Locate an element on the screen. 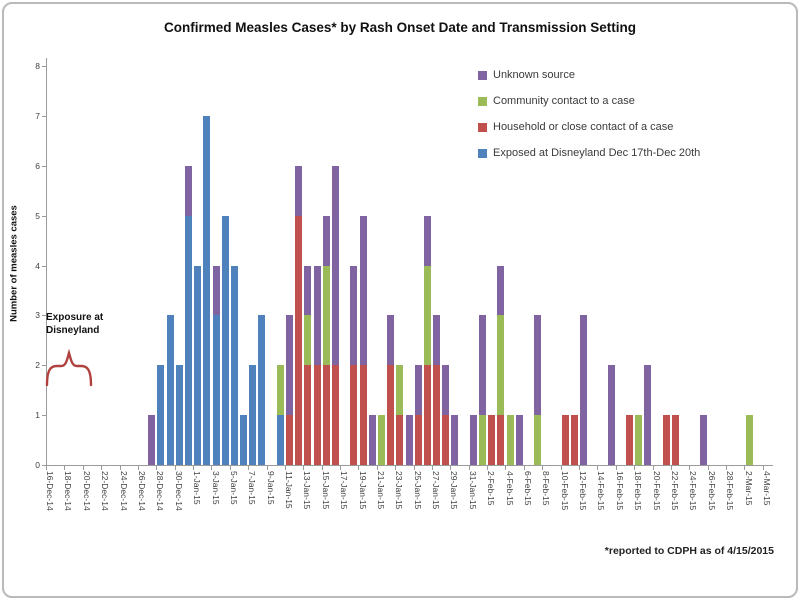 This screenshot has width=800, height=600. bar-12-Jan-15-p is located at coordinates (299, 190).